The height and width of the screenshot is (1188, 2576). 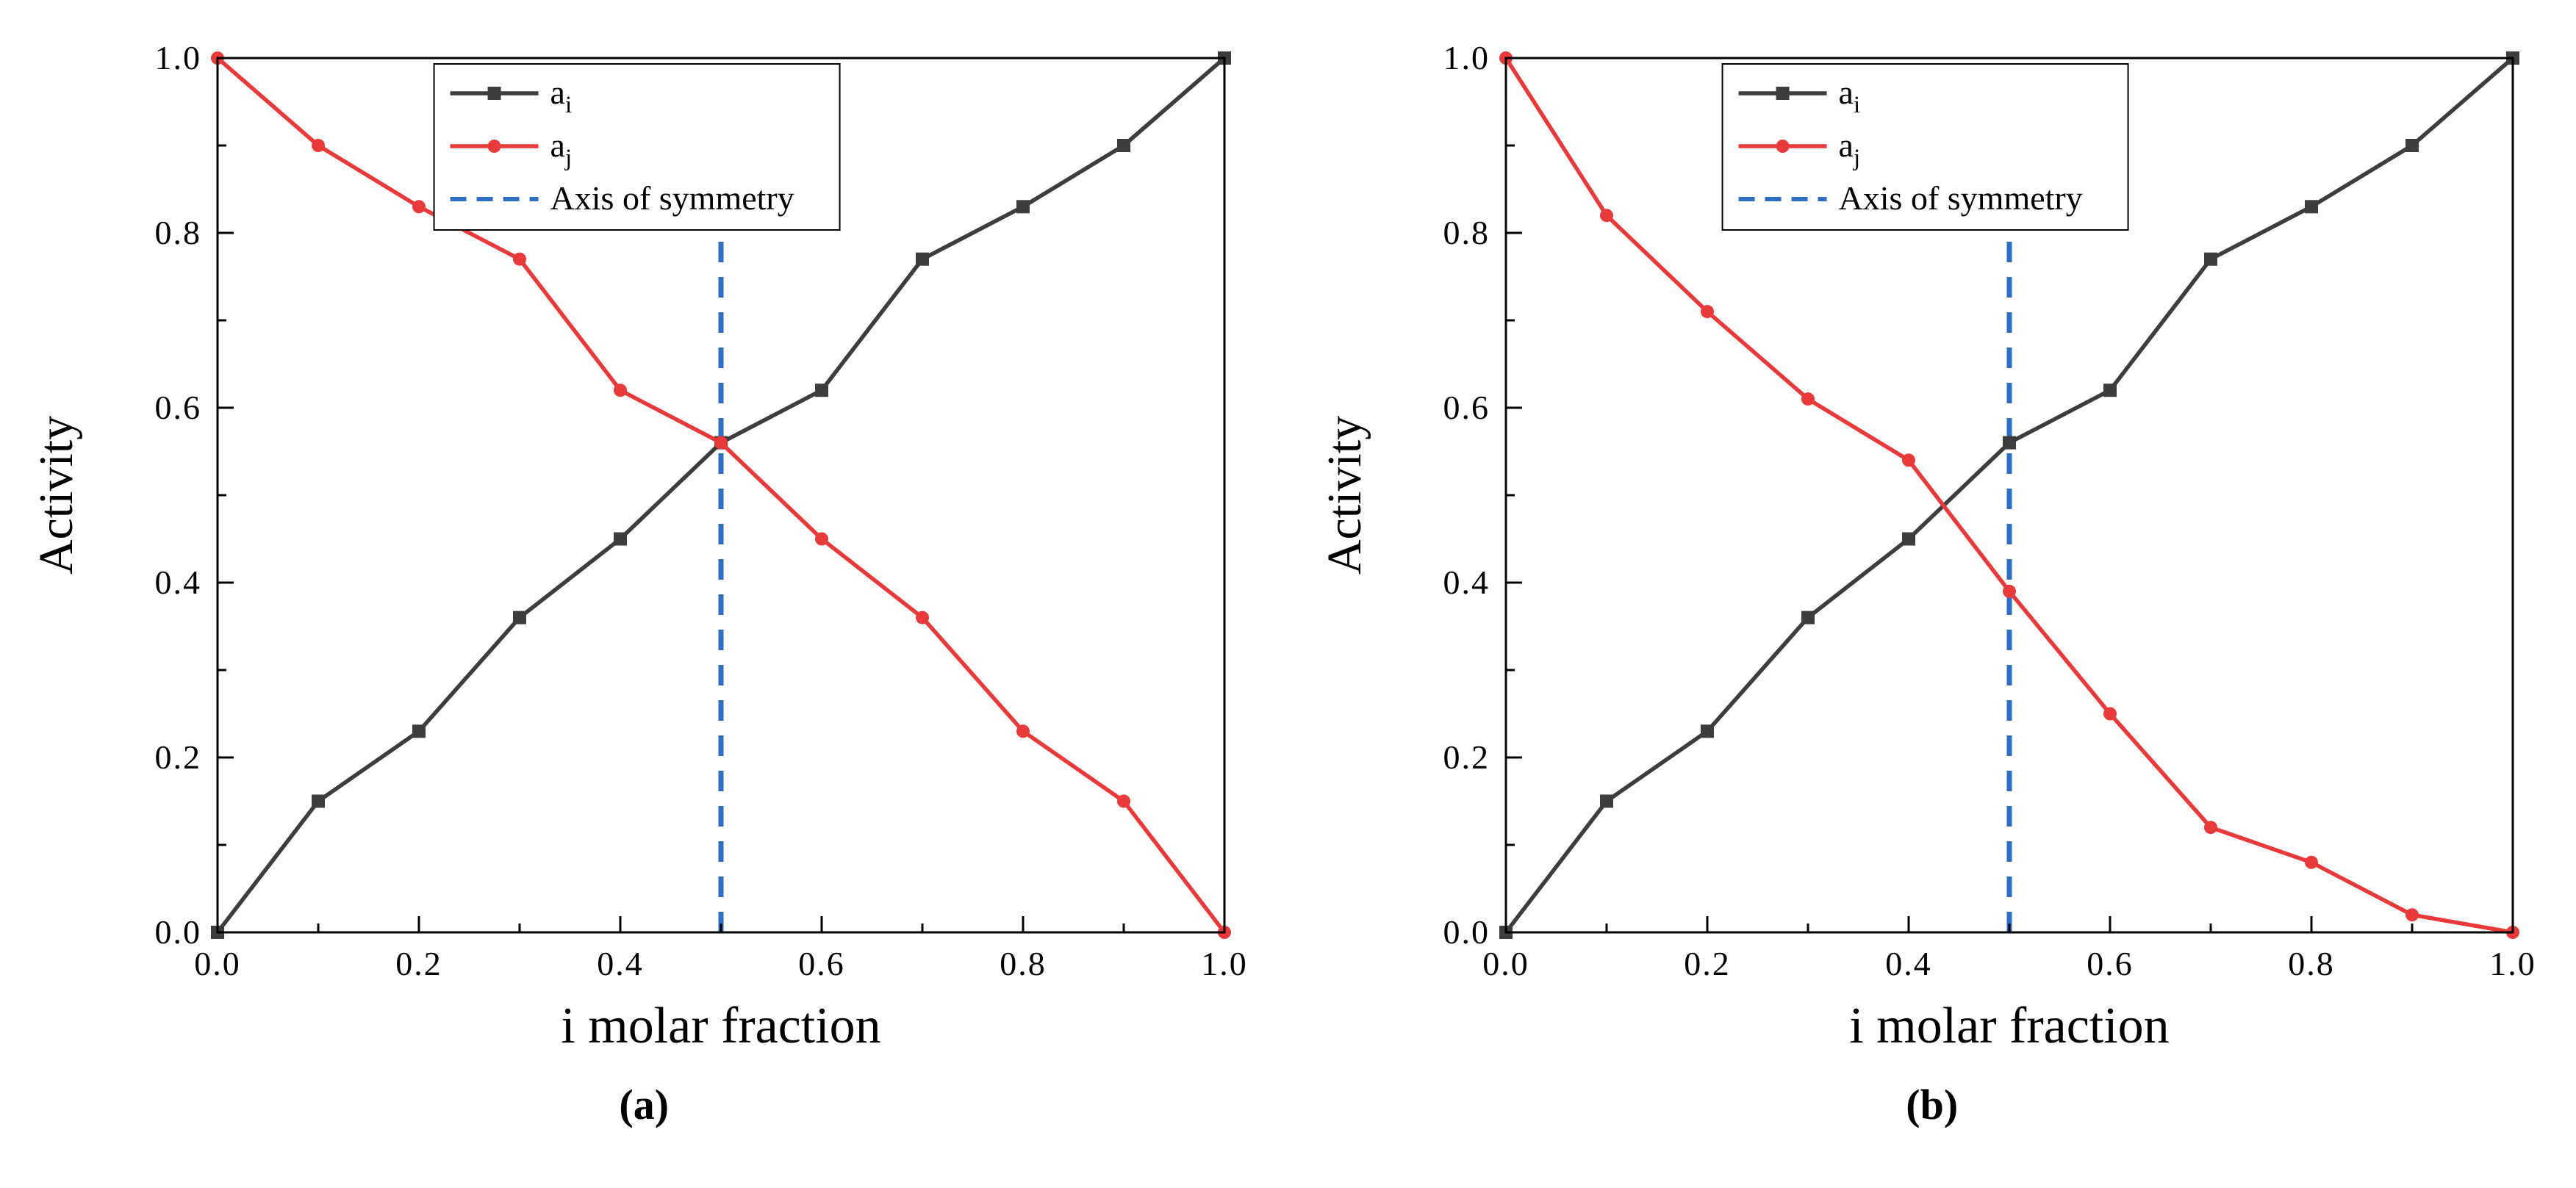 I want to click on panel-label-a: (a), so click(x=644, y=1104).